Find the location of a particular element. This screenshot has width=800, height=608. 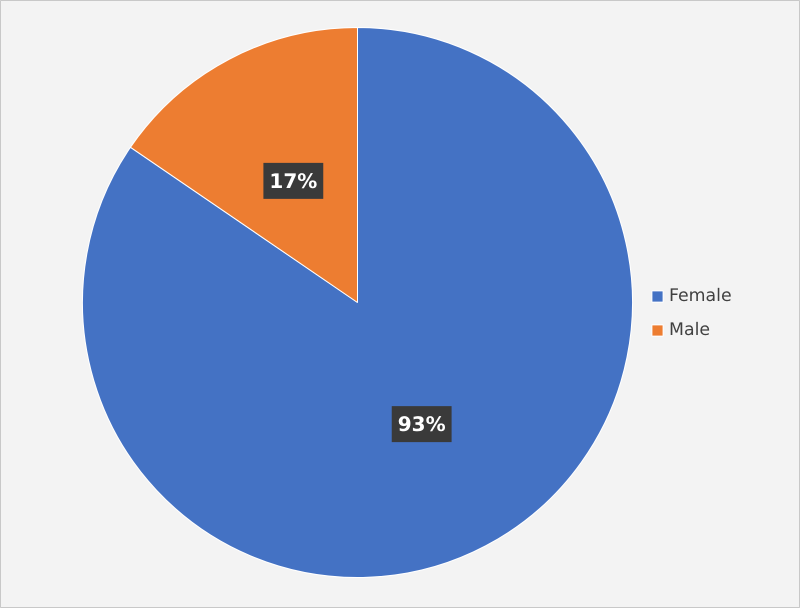

data-label: 93% is located at coordinates (422, 424).